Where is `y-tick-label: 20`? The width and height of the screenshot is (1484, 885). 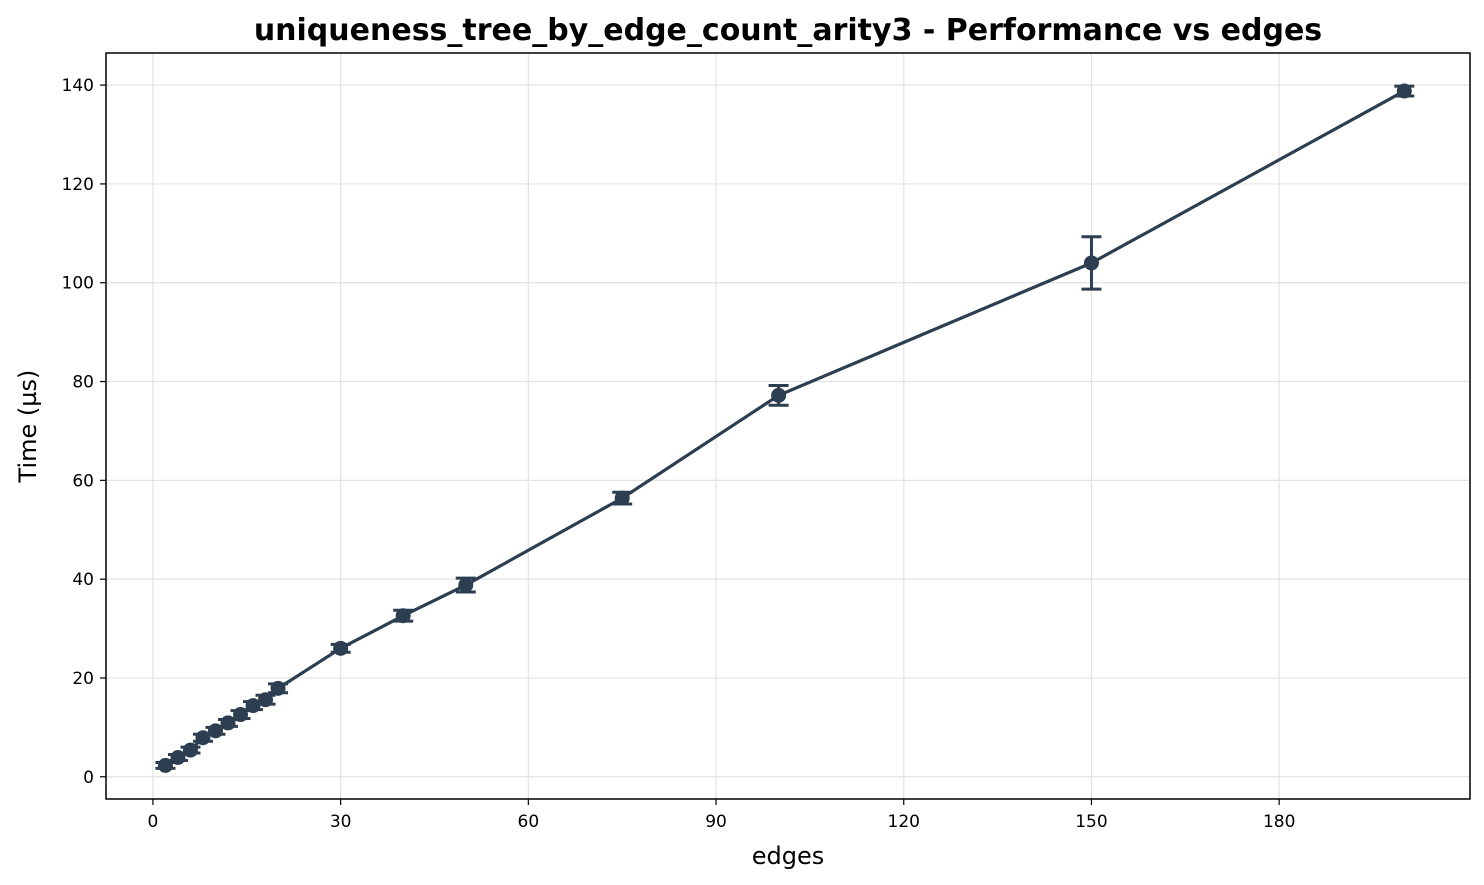
y-tick-label: 20 is located at coordinates (83, 679).